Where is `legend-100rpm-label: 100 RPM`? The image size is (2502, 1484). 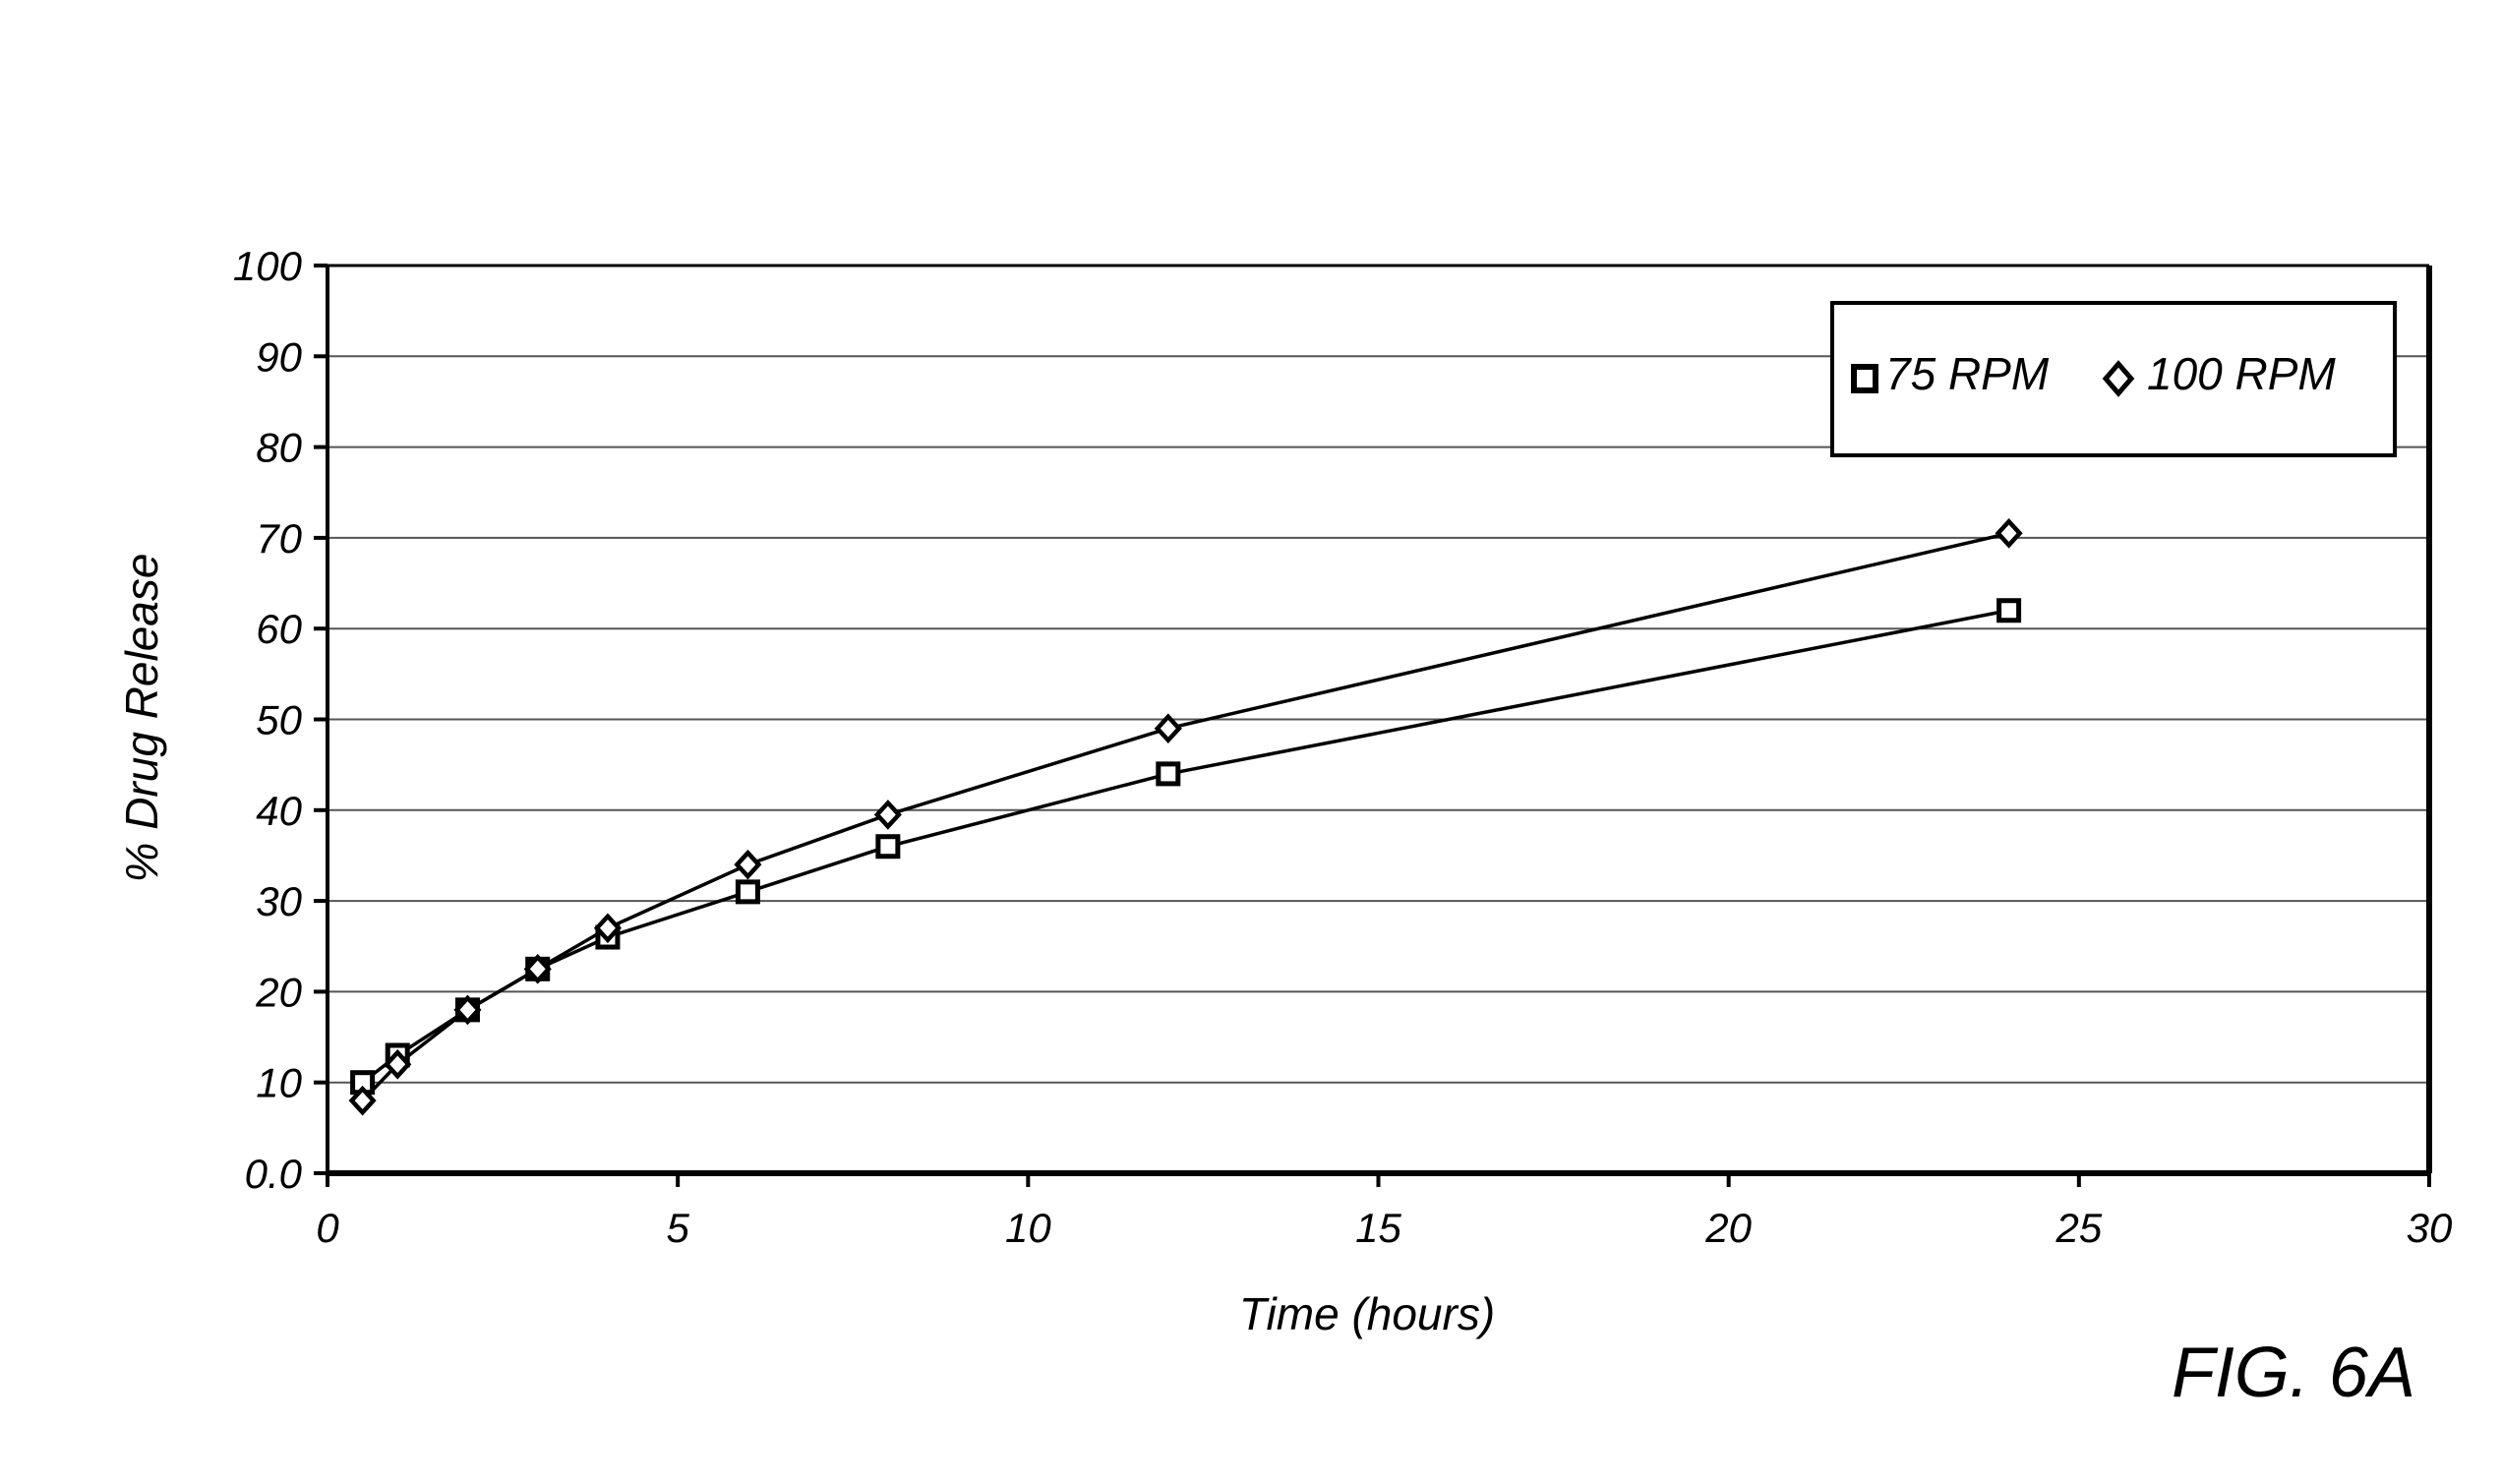 legend-100rpm-label: 100 RPM is located at coordinates (2241, 374).